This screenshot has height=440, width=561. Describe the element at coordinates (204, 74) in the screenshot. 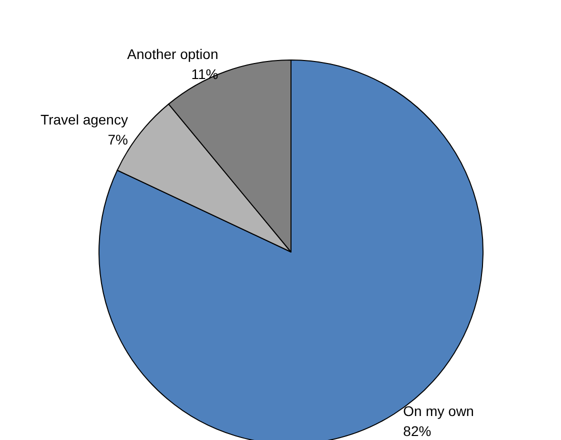

I see `data-label: 11%` at that location.